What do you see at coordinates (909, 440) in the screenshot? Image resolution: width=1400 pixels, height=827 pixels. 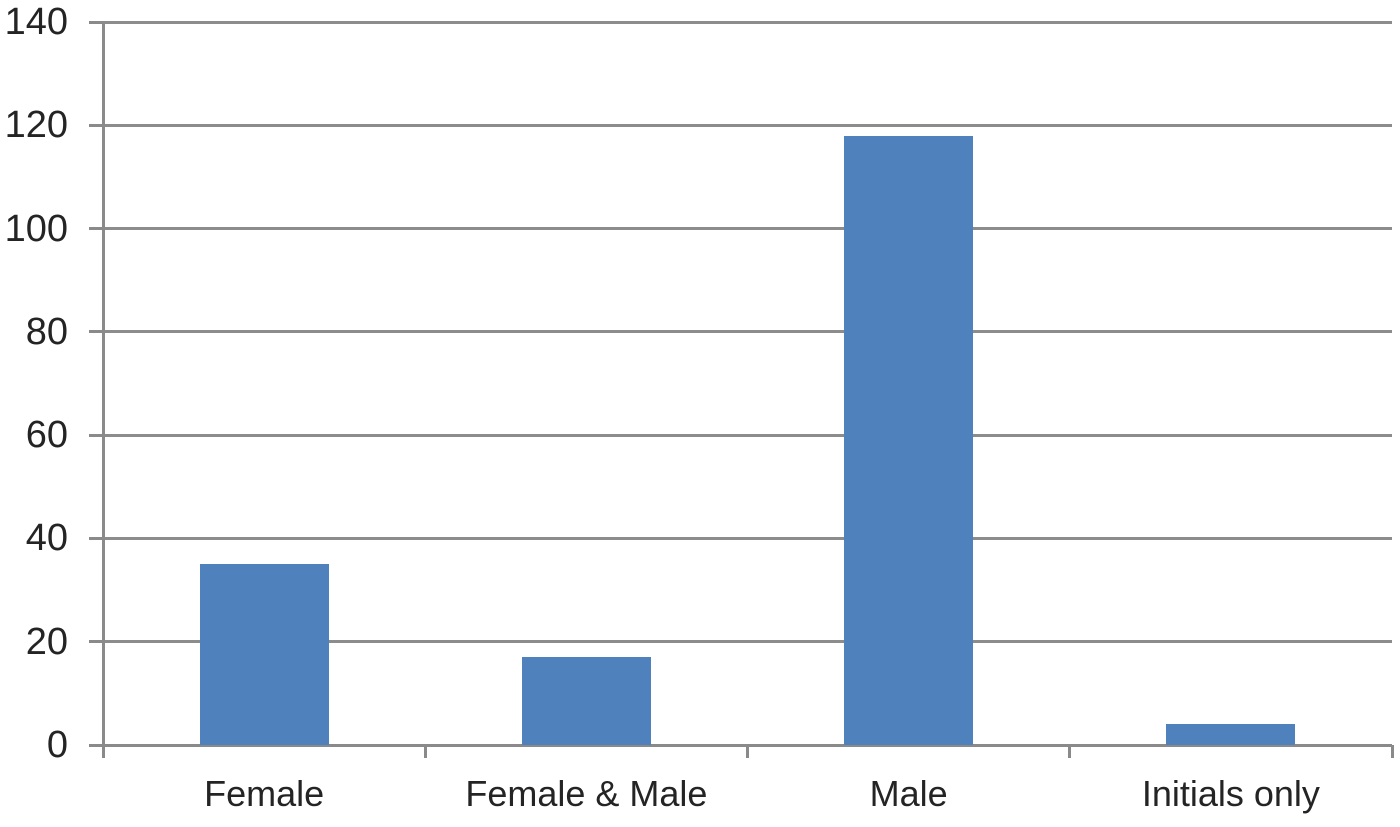 I see `bar-male` at bounding box center [909, 440].